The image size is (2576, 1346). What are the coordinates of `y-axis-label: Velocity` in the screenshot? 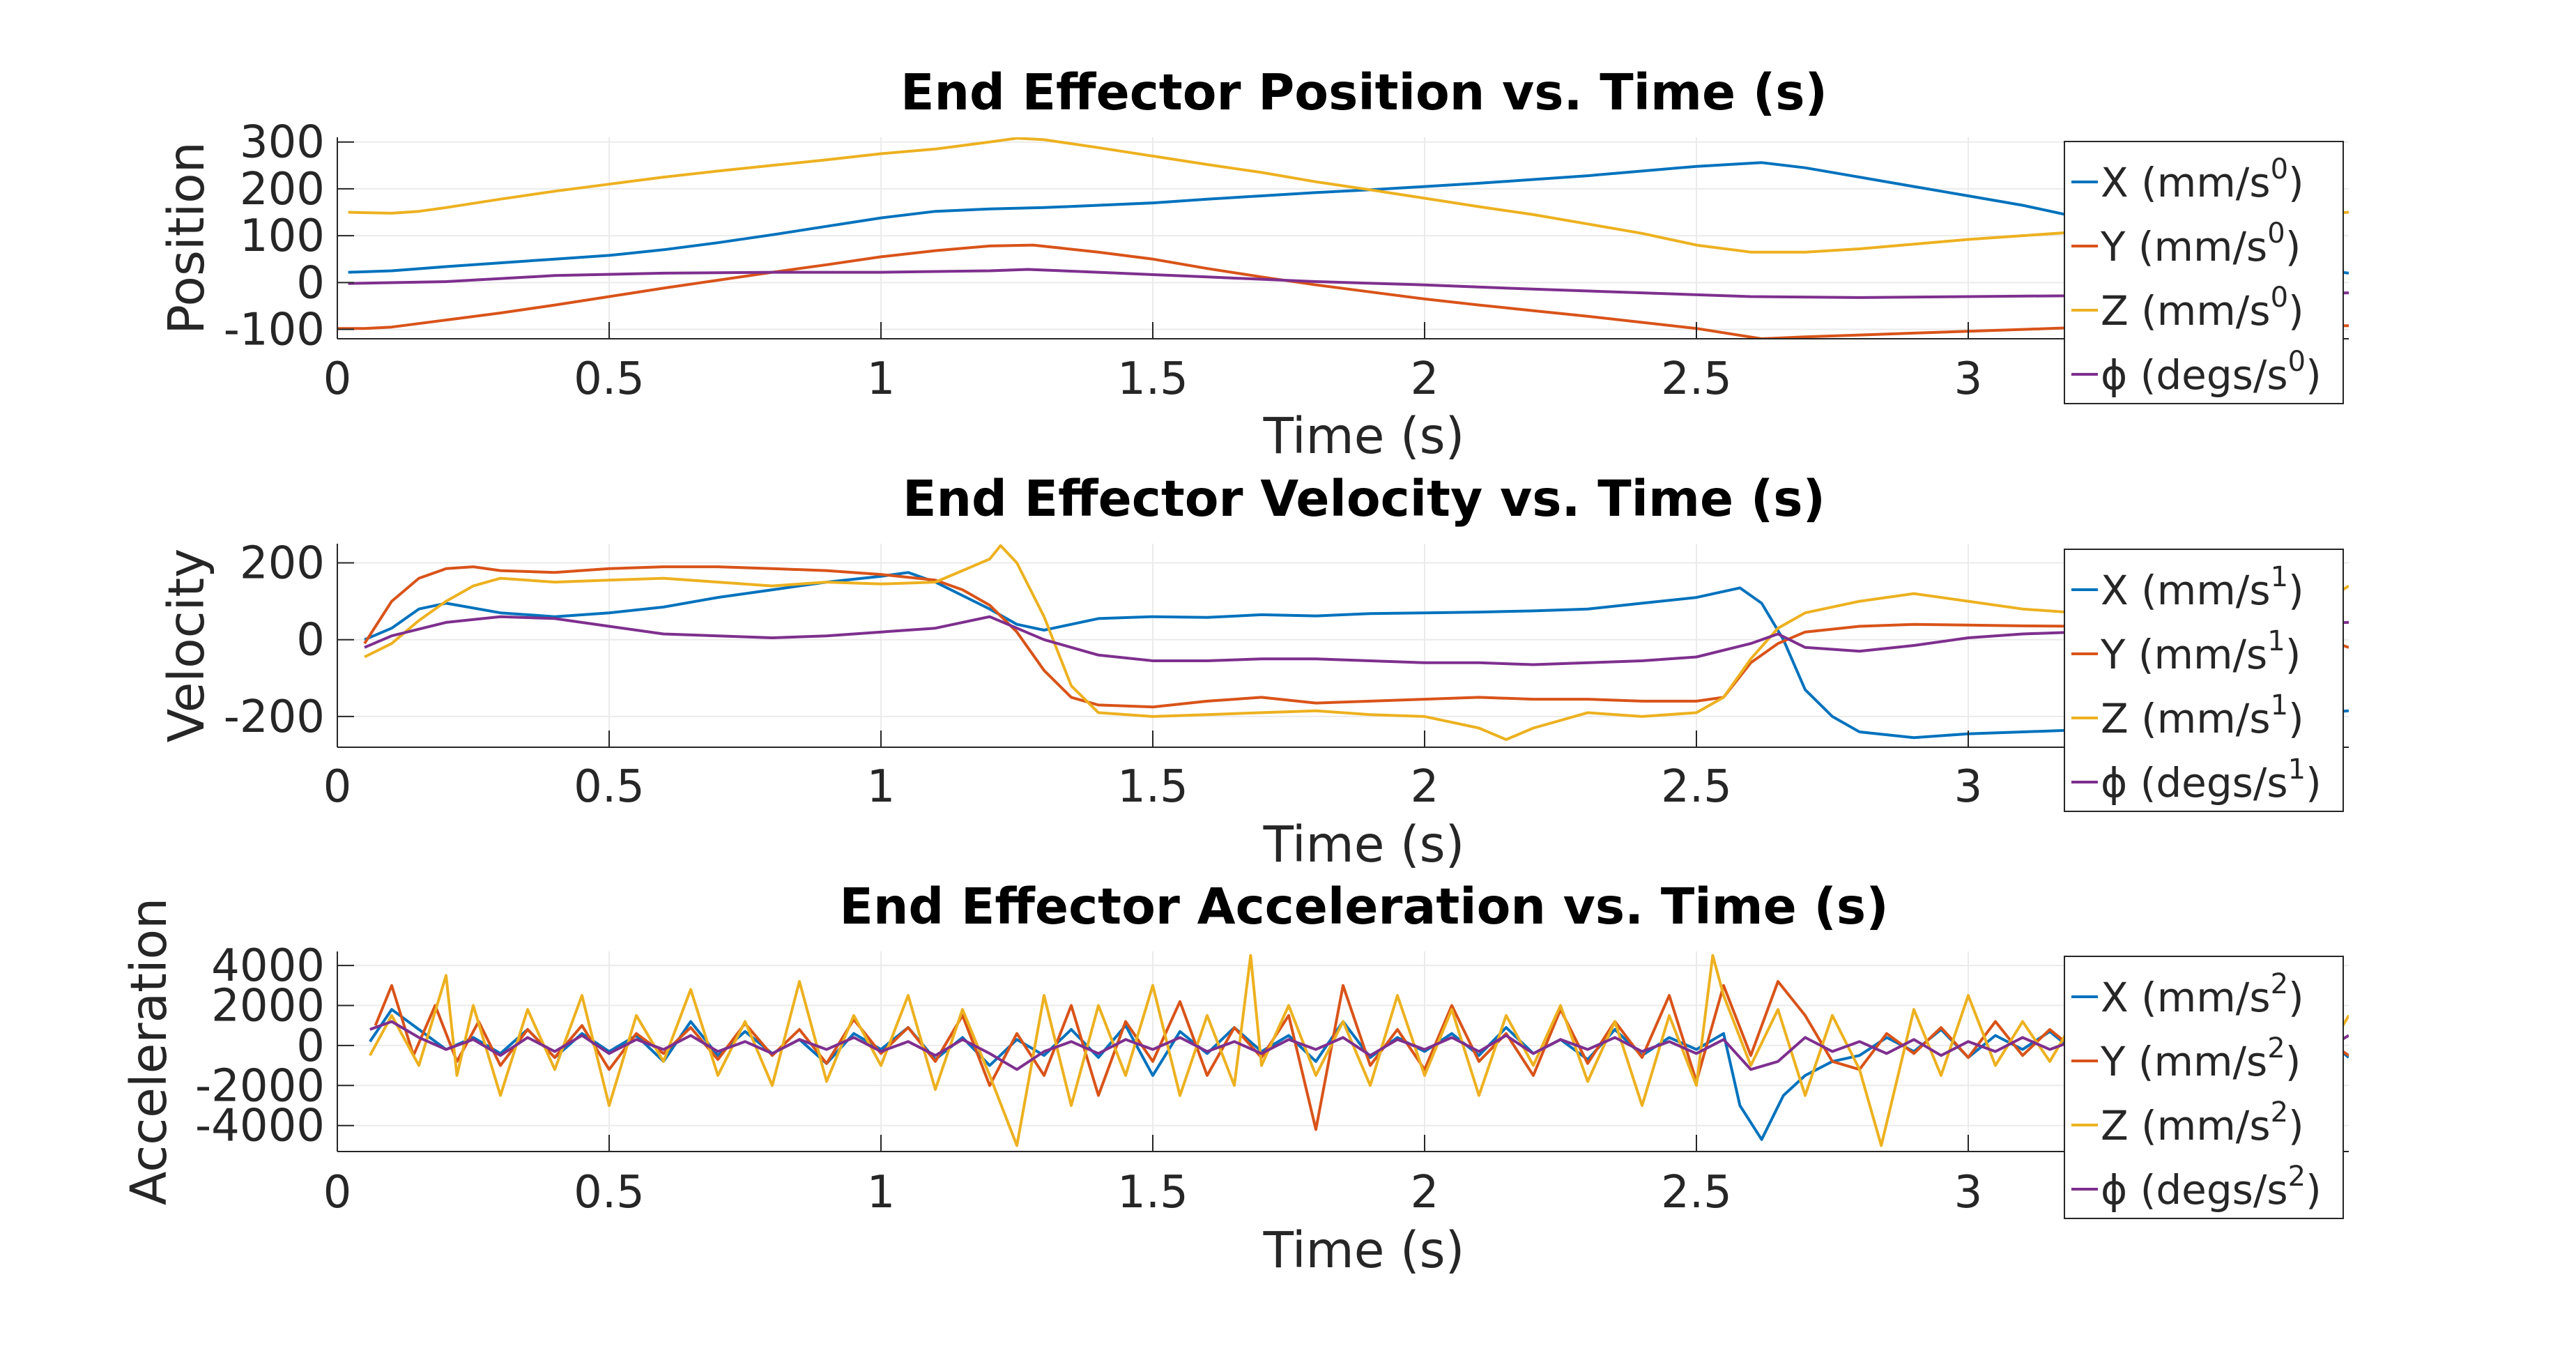 It's located at (186, 646).